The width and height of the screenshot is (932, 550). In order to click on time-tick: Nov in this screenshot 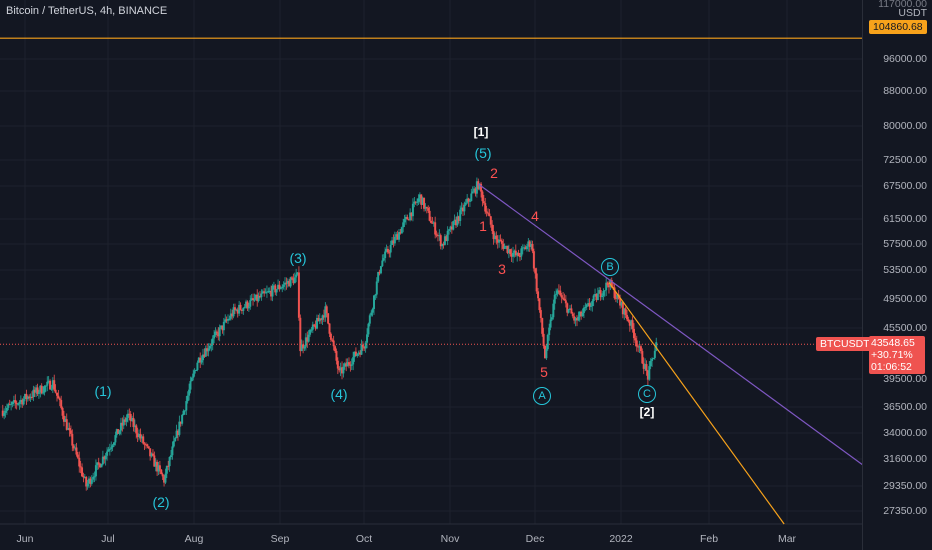, I will do `click(450, 539)`.